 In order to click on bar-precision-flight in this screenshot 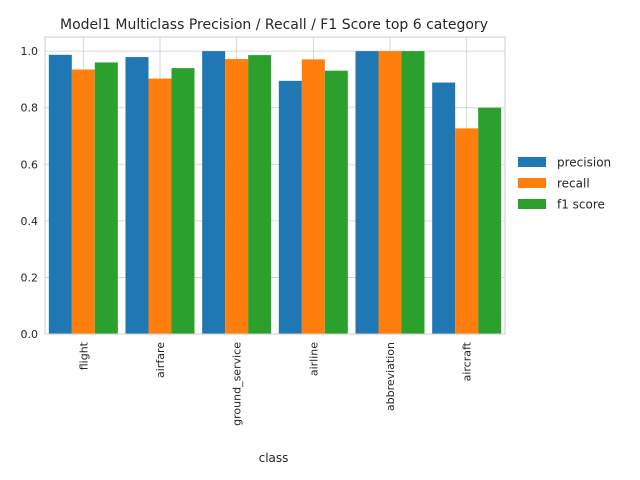, I will do `click(60, 194)`.